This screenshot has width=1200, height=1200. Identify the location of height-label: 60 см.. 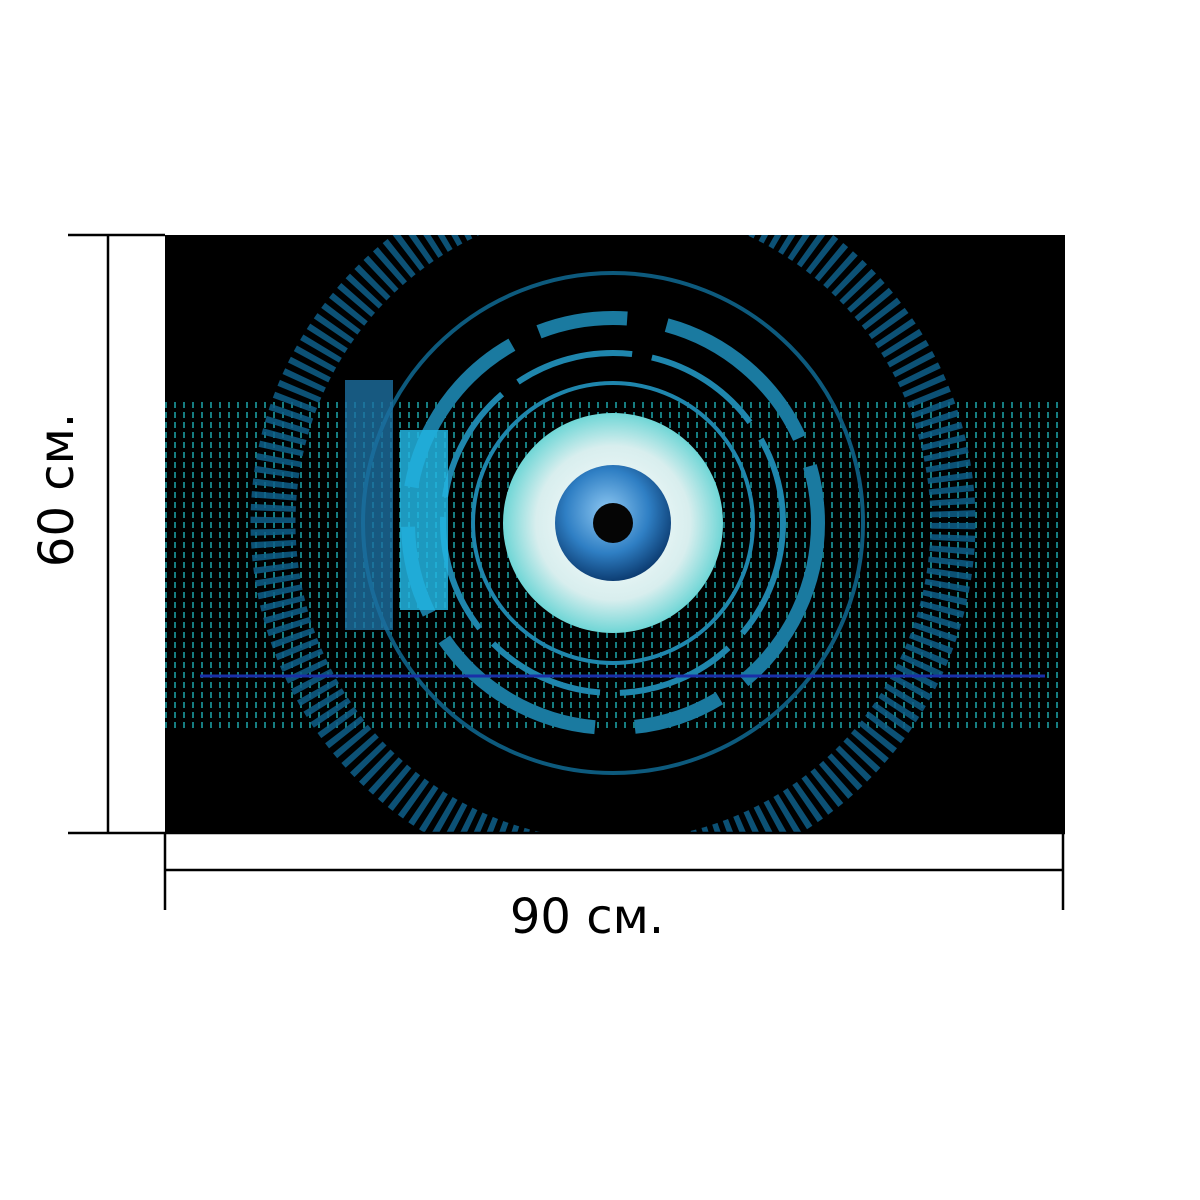
(57, 490).